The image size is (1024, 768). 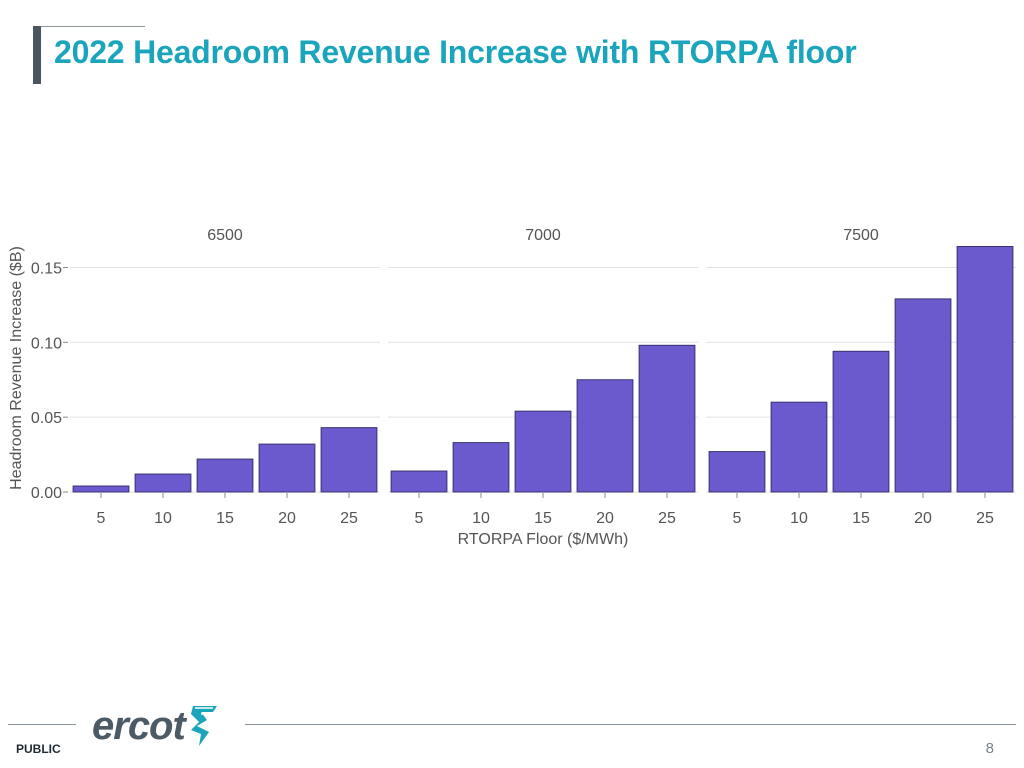 What do you see at coordinates (139, 726) in the screenshot?
I see `logo-wordmark: ercot` at bounding box center [139, 726].